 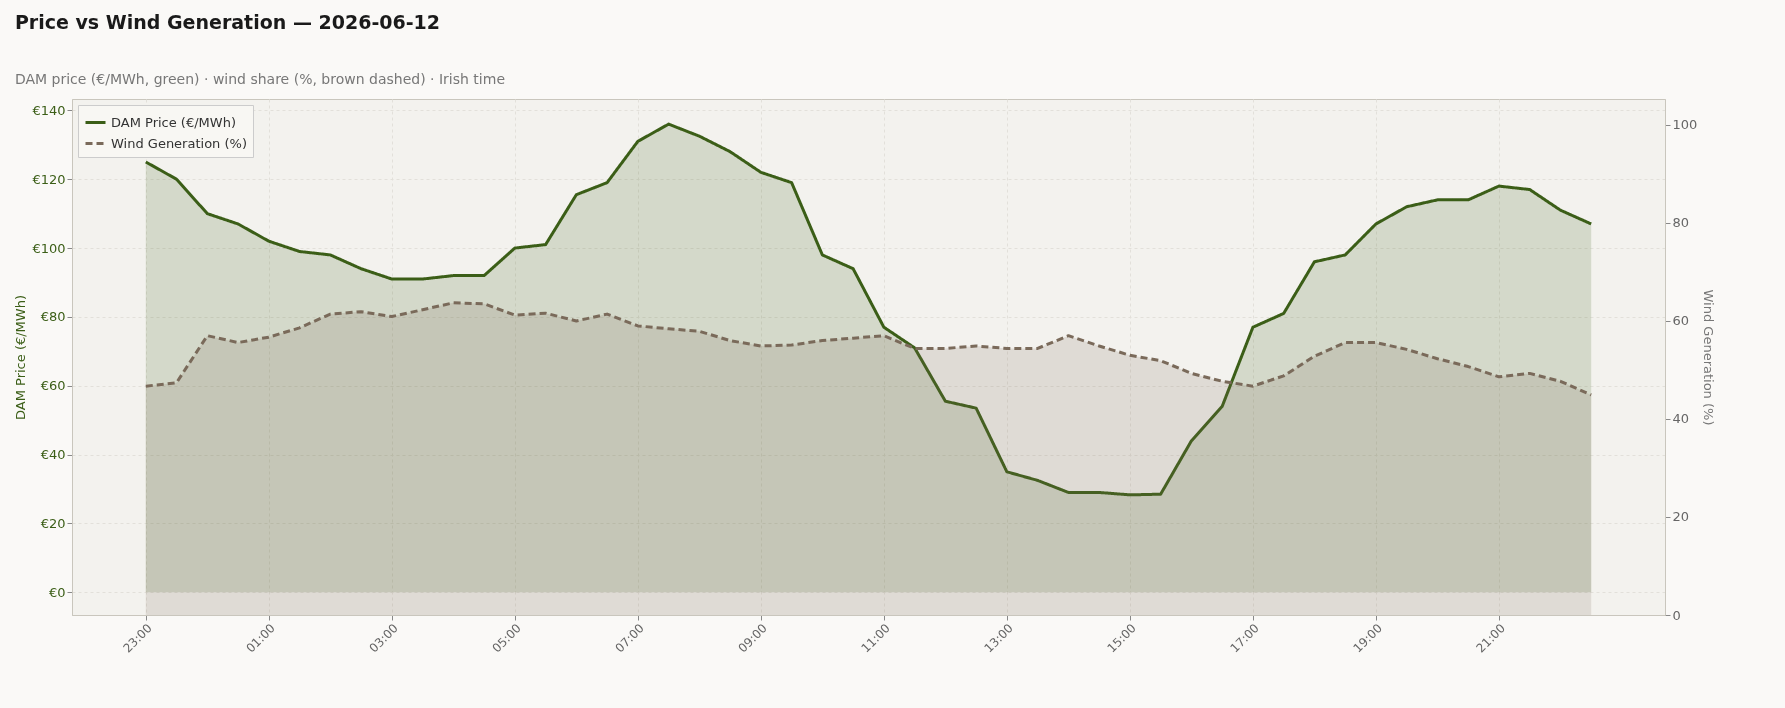 What do you see at coordinates (53, 455) in the screenshot?
I see `y-tick-label: €40` at bounding box center [53, 455].